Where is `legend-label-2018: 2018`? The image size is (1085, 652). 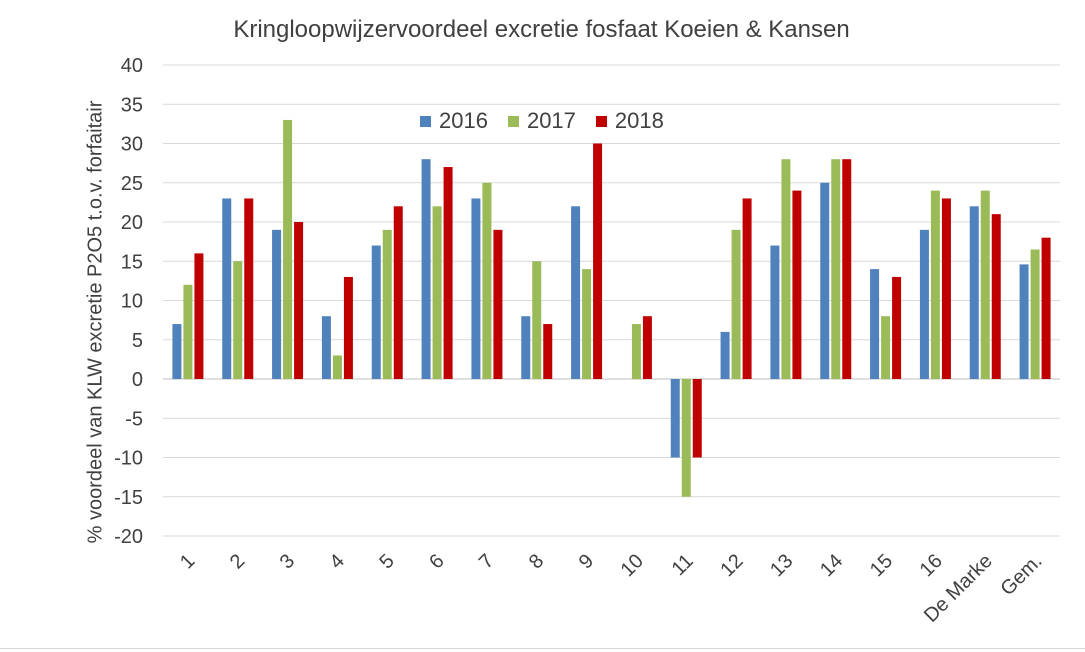
legend-label-2018: 2018 is located at coordinates (639, 120).